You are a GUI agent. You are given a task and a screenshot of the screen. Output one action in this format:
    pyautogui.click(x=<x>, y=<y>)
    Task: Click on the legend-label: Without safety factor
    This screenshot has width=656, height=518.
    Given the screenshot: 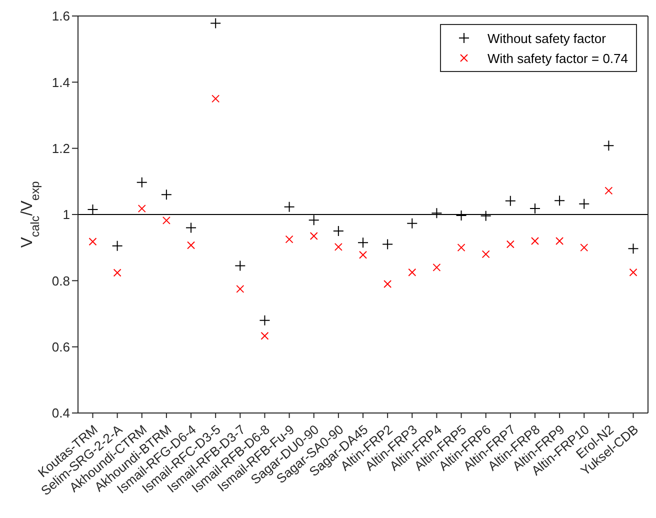 What is the action you would take?
    pyautogui.click(x=546, y=38)
    